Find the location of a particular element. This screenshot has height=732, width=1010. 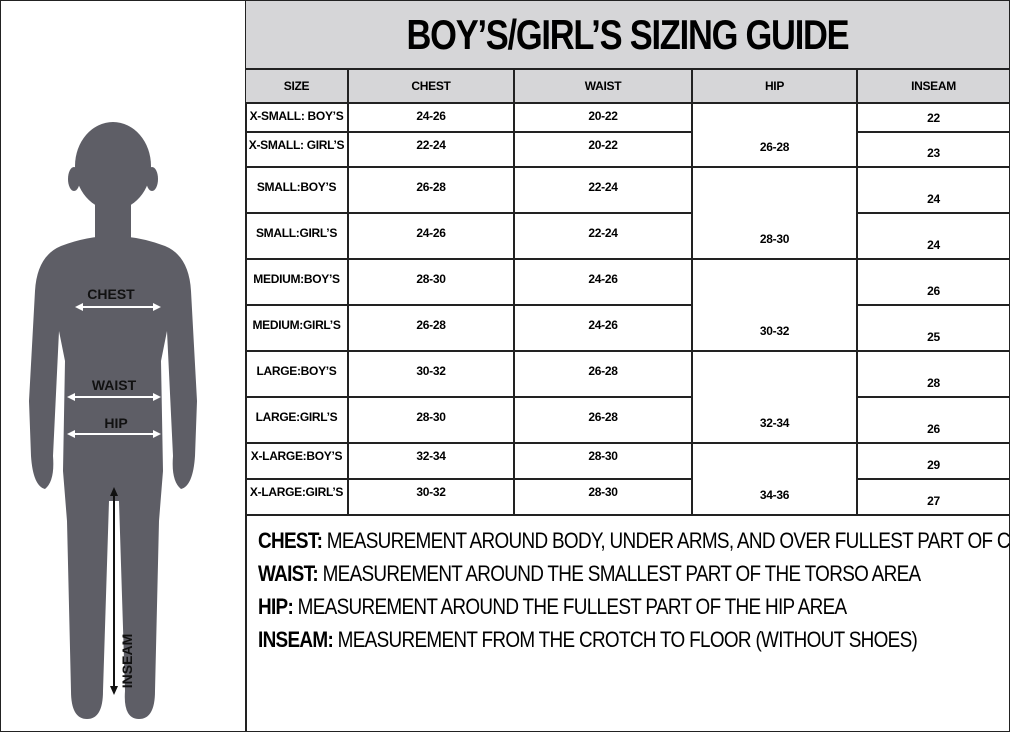

definition-term: WAIST: is located at coordinates (288, 573).